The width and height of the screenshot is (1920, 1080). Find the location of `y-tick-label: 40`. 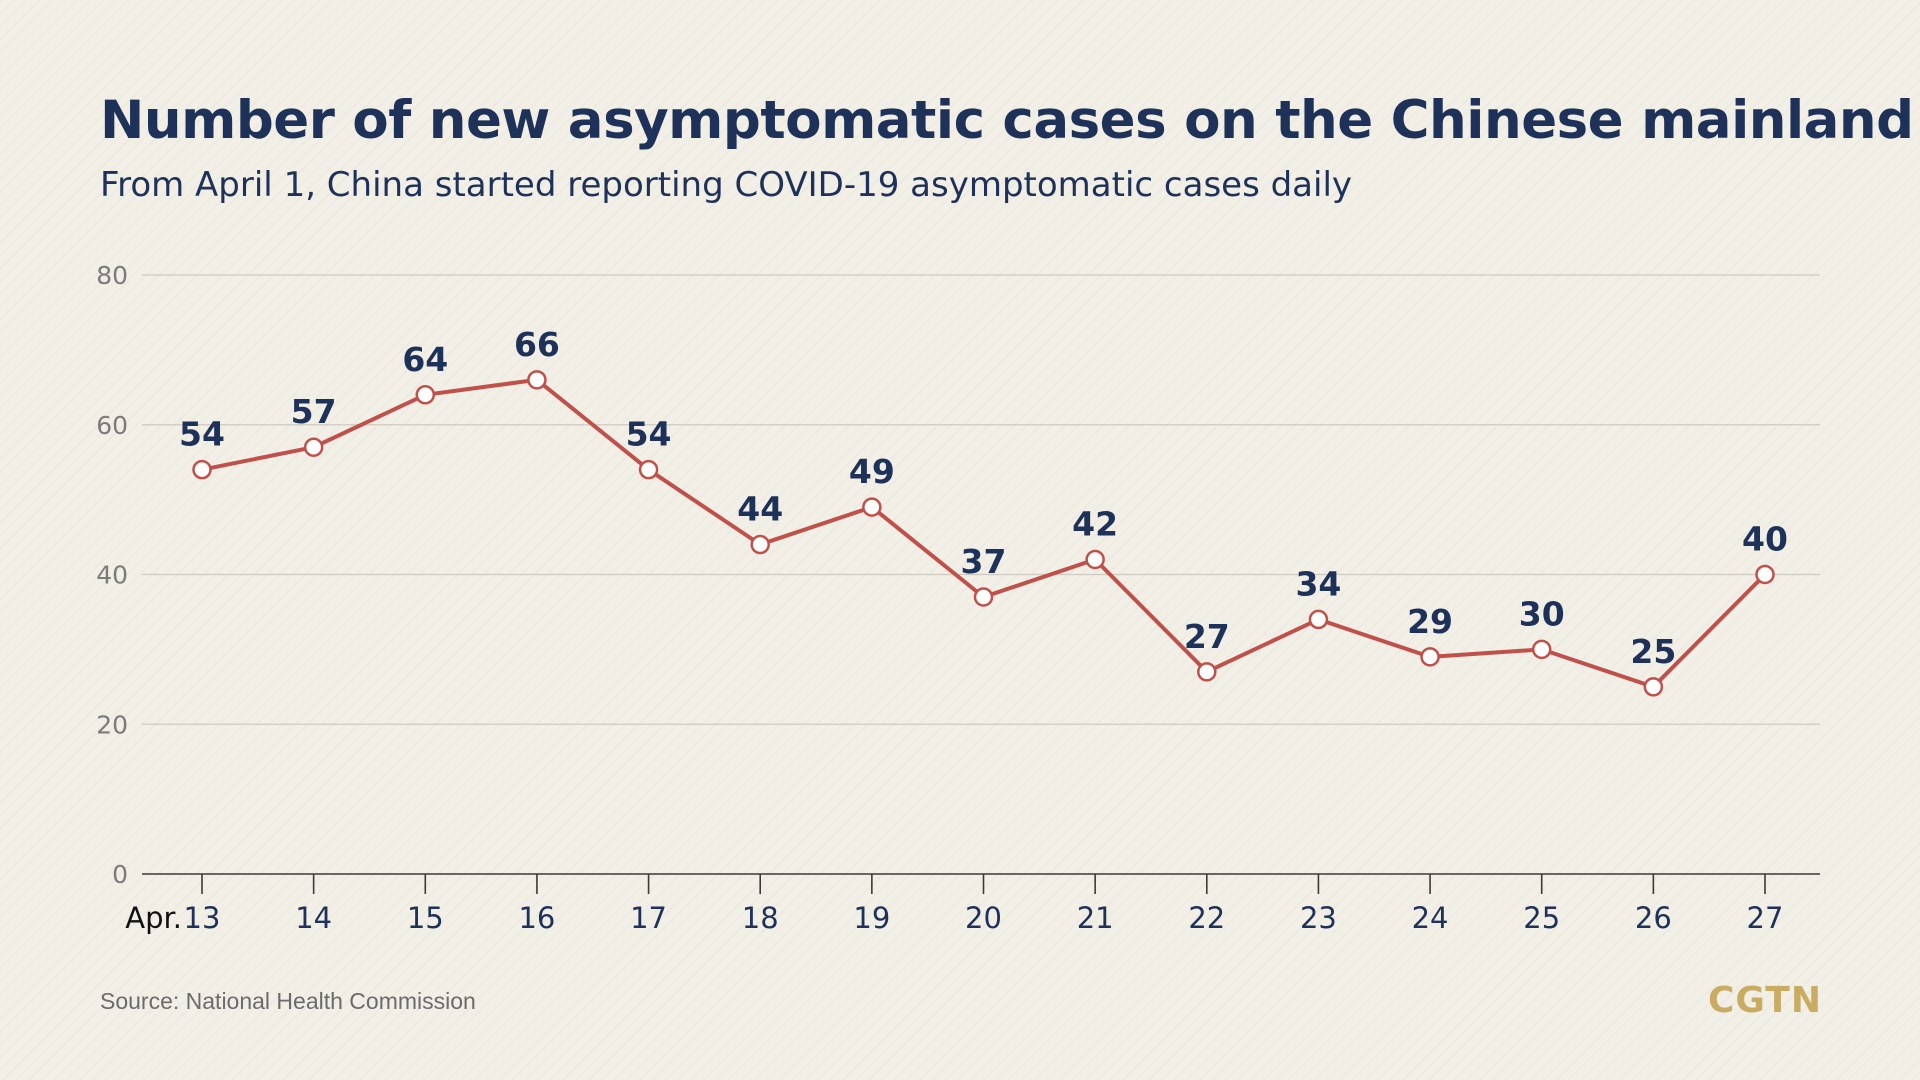

y-tick-label: 40 is located at coordinates (112, 575).